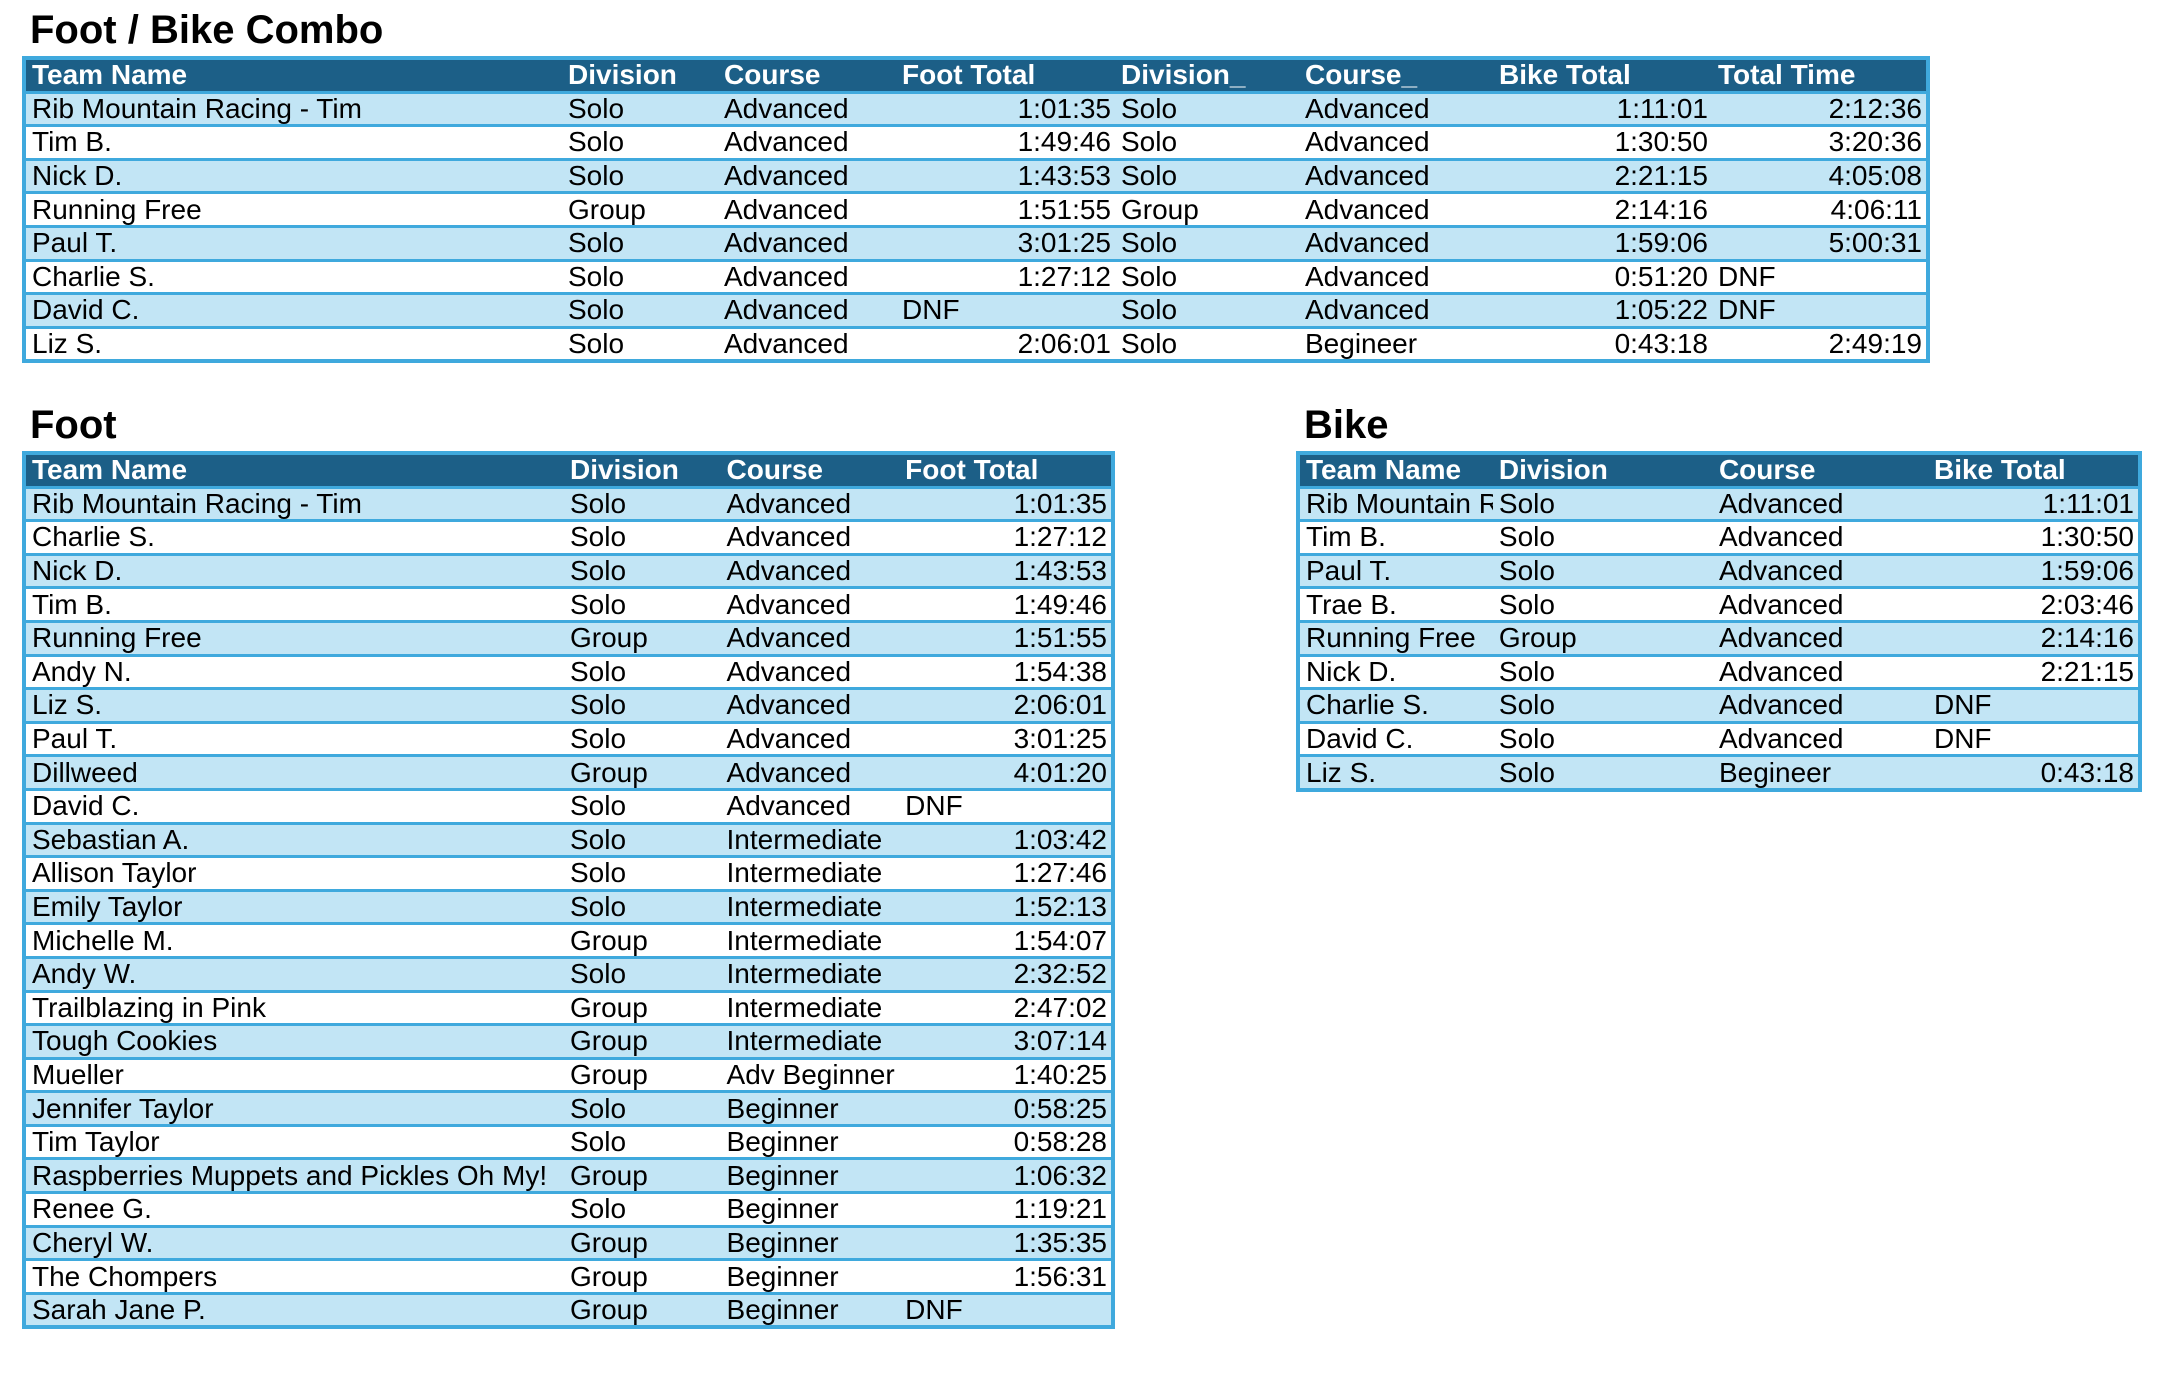  Describe the element at coordinates (1006, 572) in the screenshot. I see `foot-cell-foot-total: 1:43:53` at that location.